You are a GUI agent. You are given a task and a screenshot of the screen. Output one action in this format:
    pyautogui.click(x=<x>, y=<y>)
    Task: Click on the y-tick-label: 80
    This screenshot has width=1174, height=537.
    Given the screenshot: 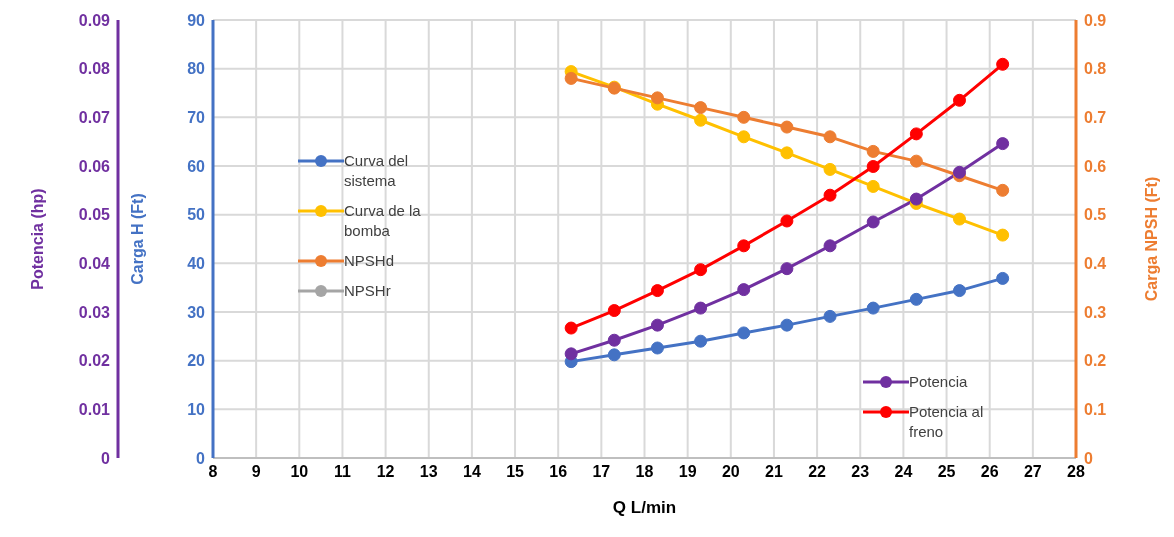 What is the action you would take?
    pyautogui.click(x=196, y=69)
    